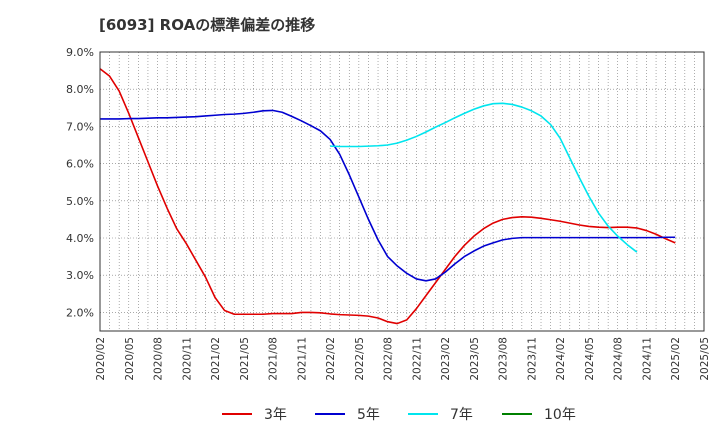 The height and width of the screenshot is (440, 720). I want to click on legend-label: 10年, so click(560, 415).